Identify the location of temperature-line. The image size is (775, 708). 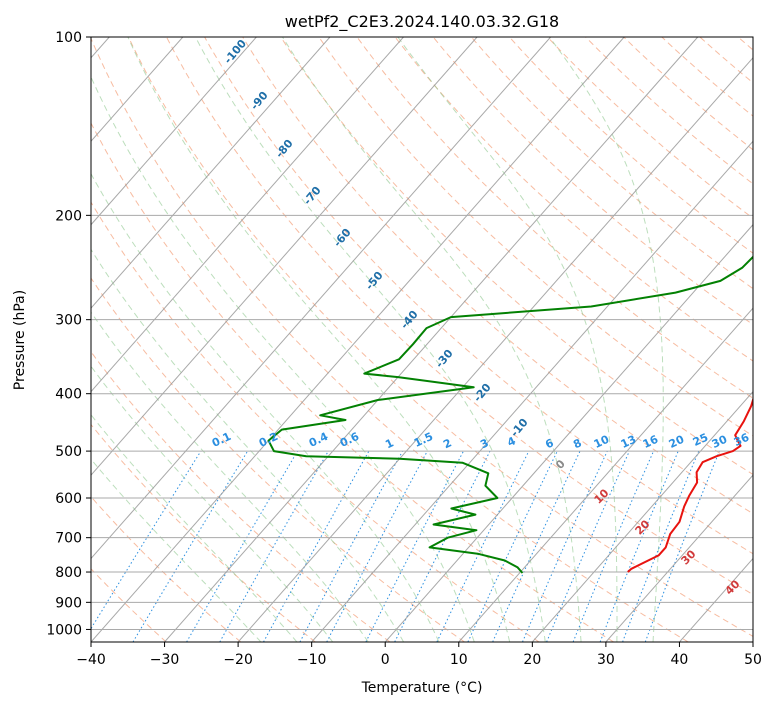
(690, 484).